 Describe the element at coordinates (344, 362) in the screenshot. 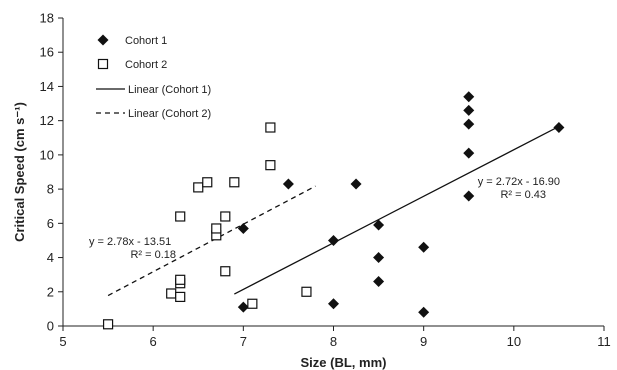

I see `x-axis-title: Size (BL, mm)` at that location.